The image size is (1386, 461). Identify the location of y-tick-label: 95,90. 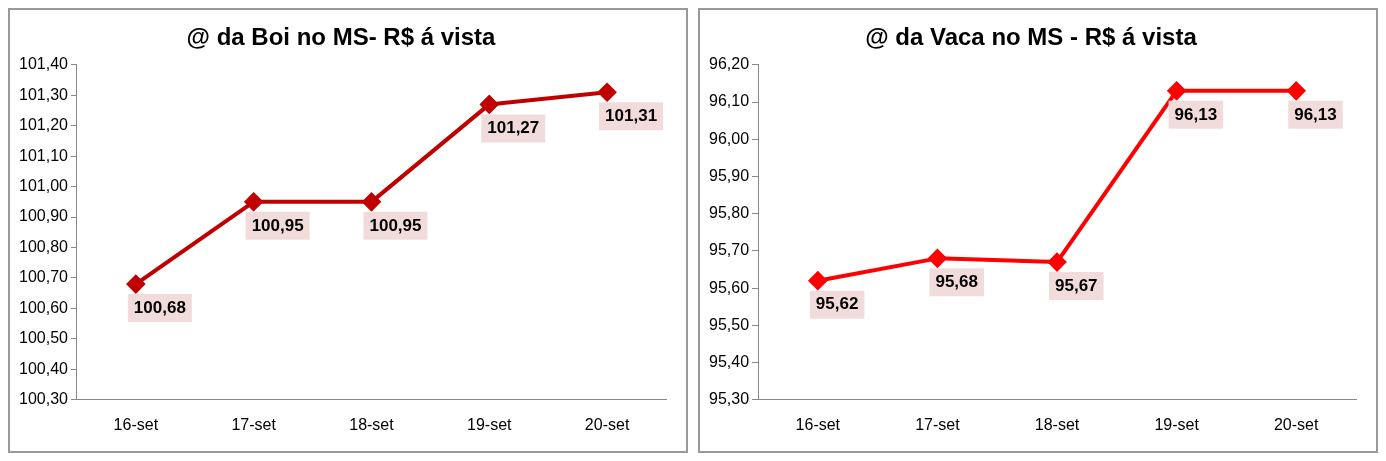
(729, 175).